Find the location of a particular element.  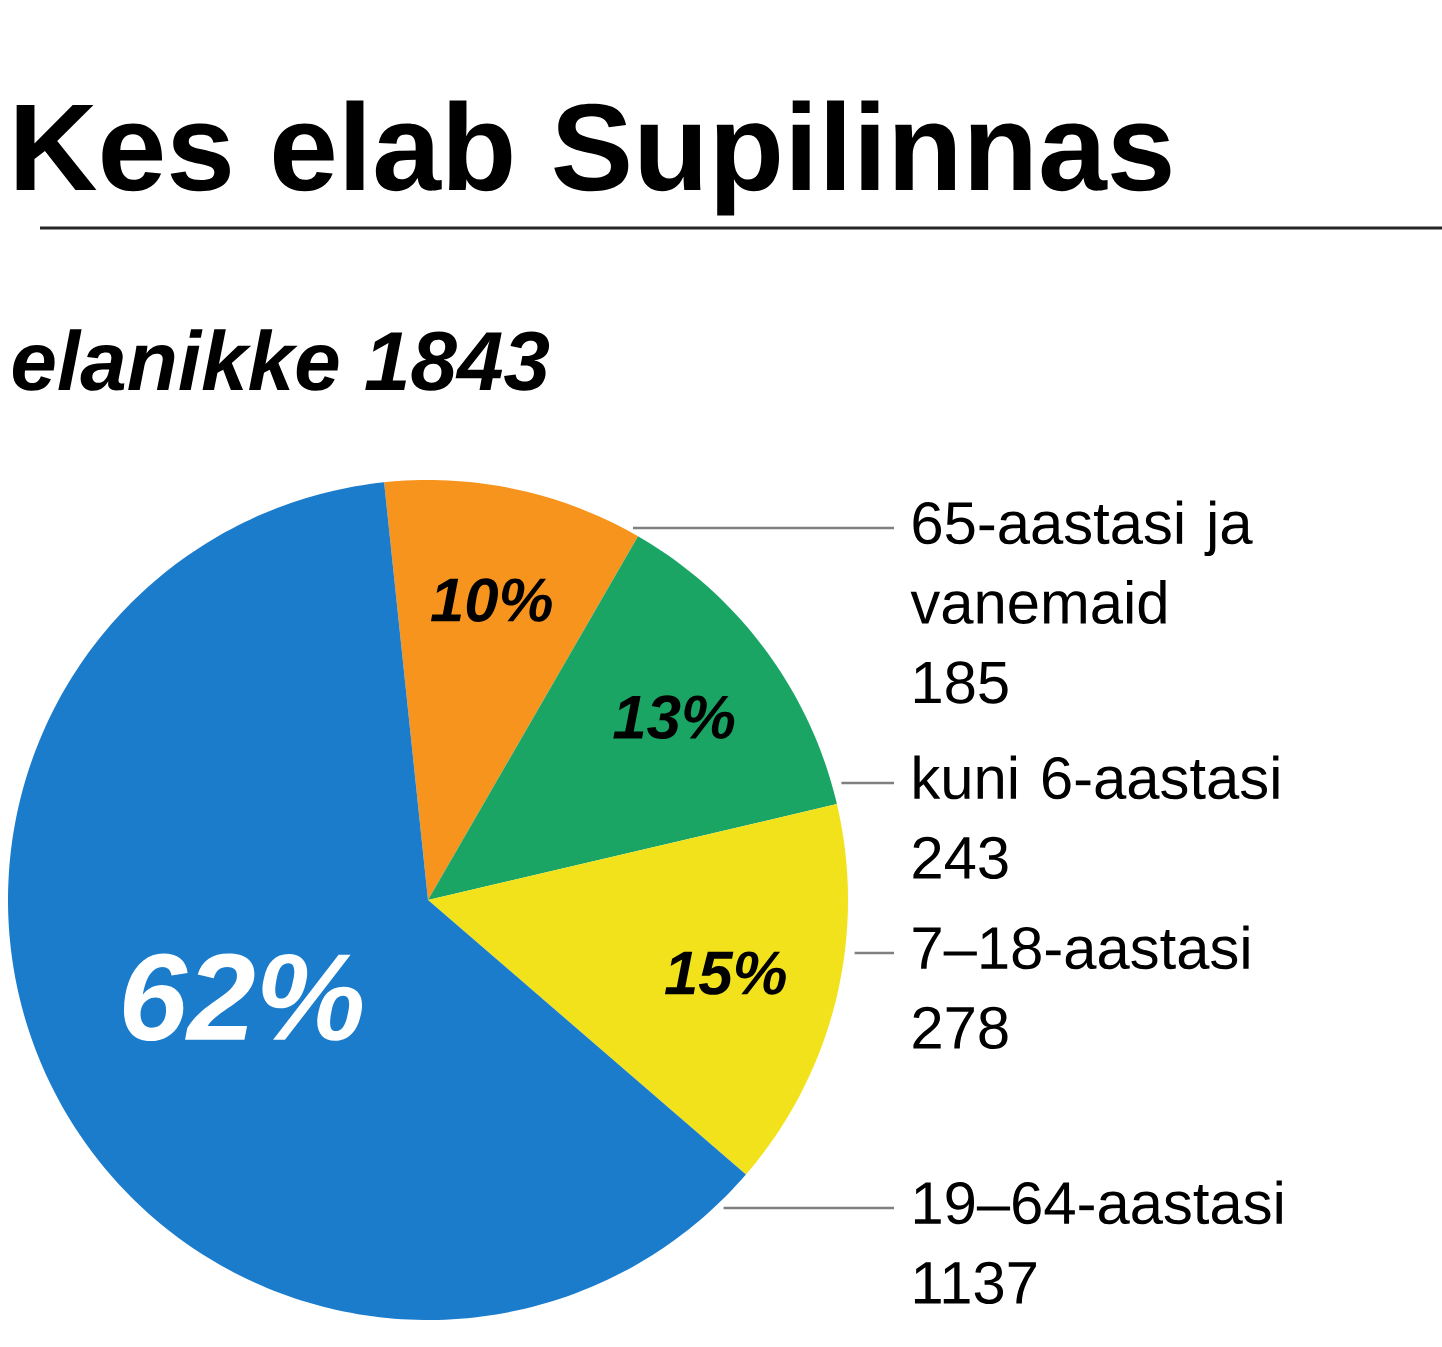

slice-label: kuni 6-aastasi is located at coordinates (1096, 777).